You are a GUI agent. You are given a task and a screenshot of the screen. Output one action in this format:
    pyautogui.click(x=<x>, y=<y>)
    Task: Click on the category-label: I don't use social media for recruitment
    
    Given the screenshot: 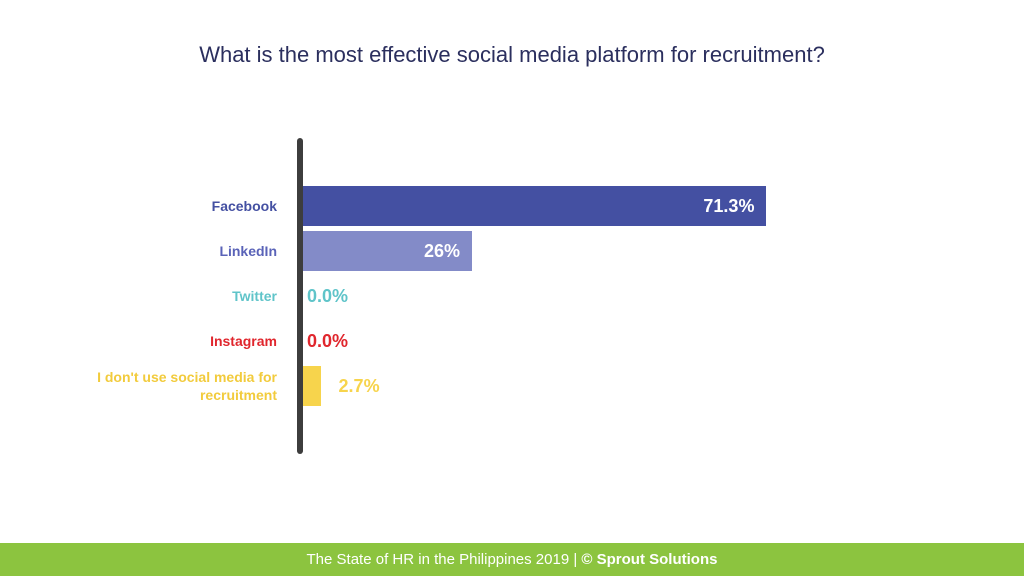 What is the action you would take?
    pyautogui.click(x=187, y=386)
    